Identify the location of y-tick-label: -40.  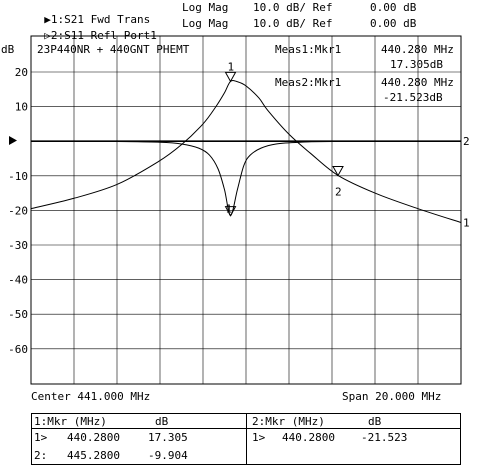
(18, 280).